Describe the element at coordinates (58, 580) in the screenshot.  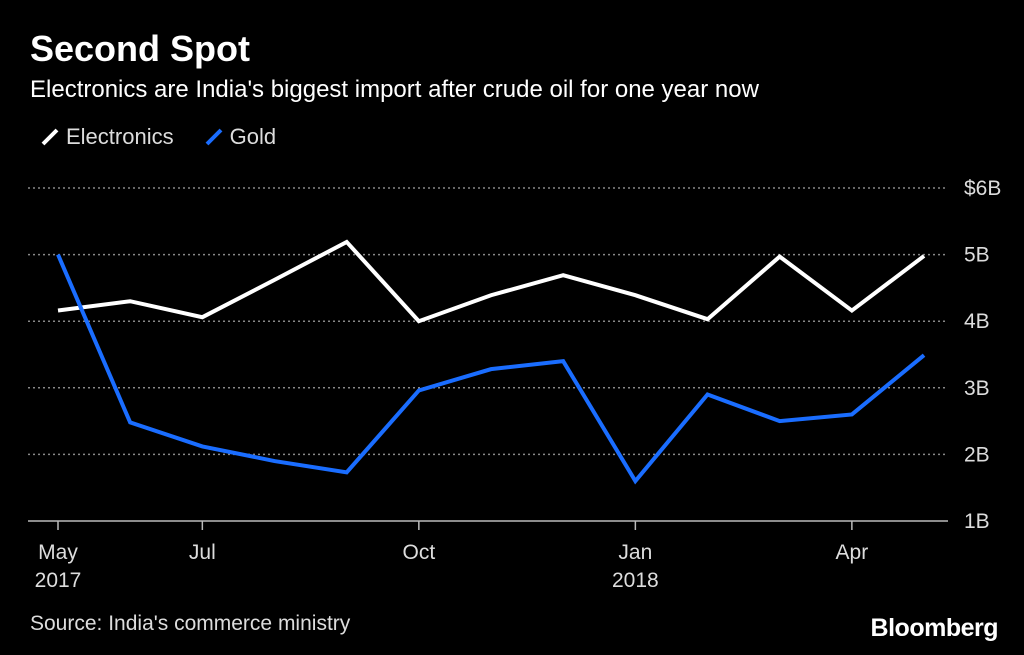
I see `x-tick-sublabel: 2017` at that location.